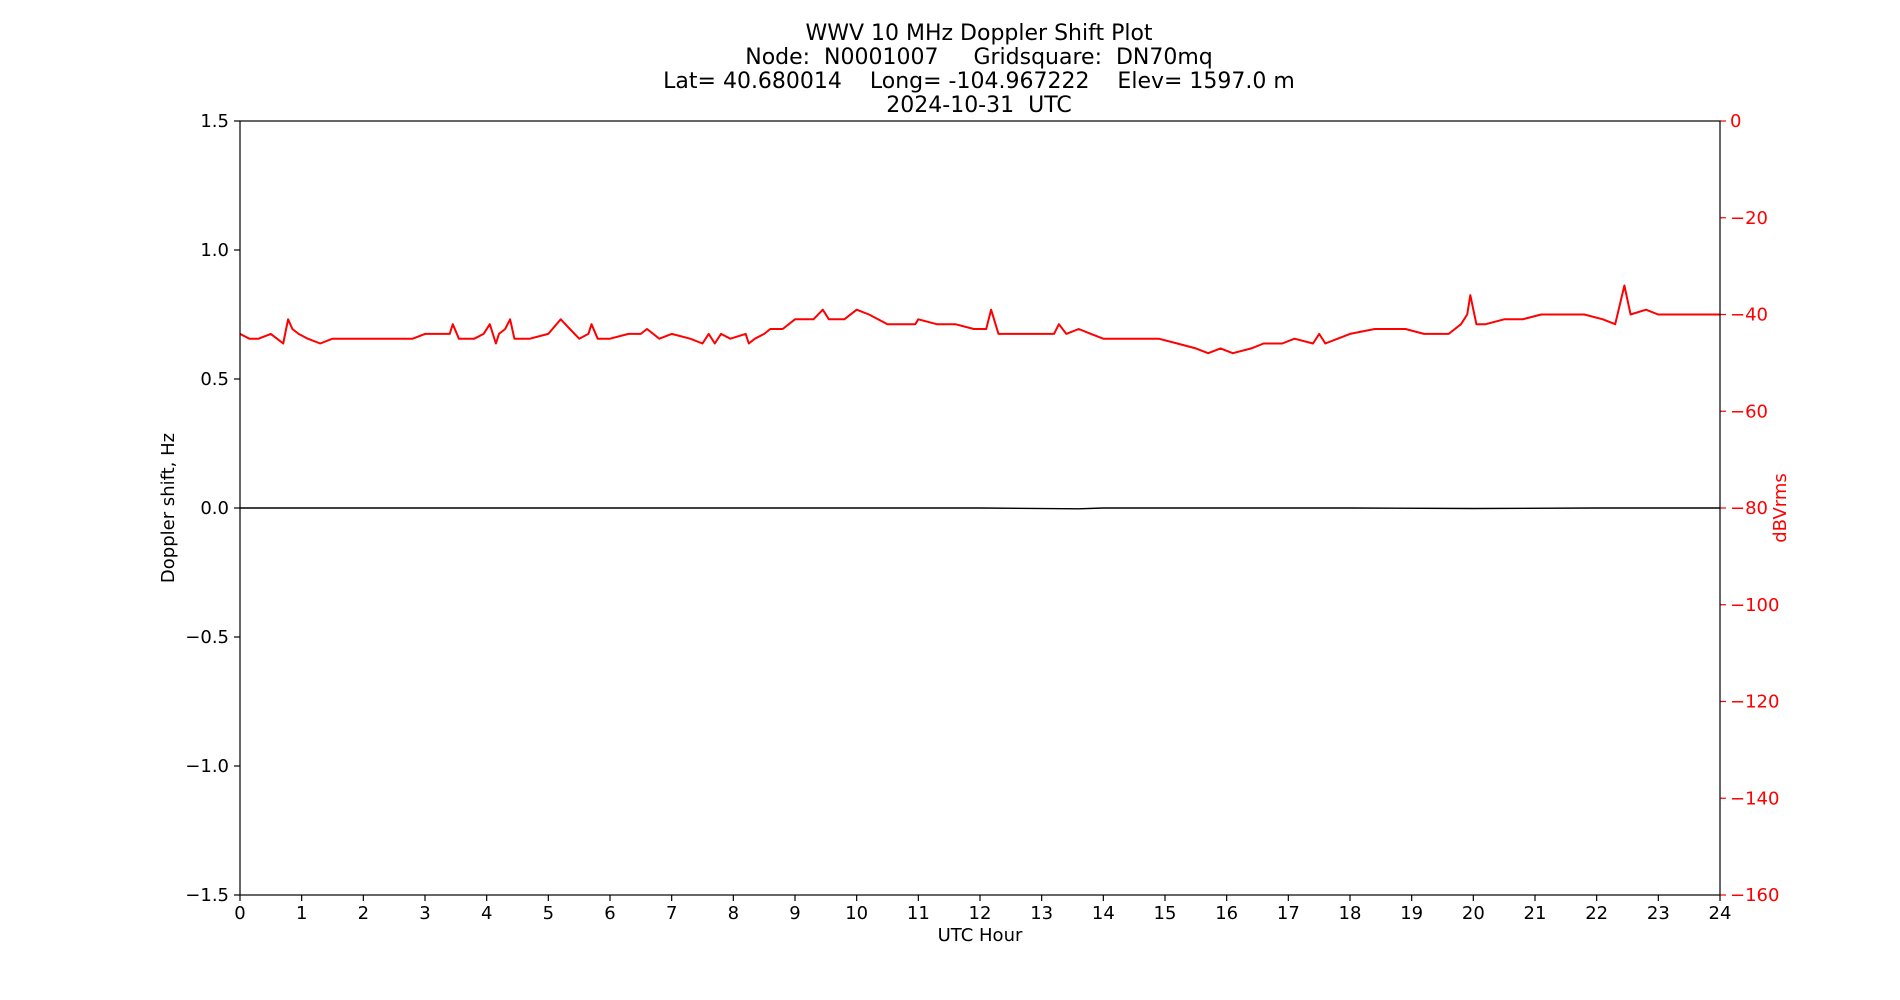 The width and height of the screenshot is (1900, 1000). Describe the element at coordinates (979, 105) in the screenshot. I see `chart-subtitle-date: 2024-10-31 UTC` at that location.